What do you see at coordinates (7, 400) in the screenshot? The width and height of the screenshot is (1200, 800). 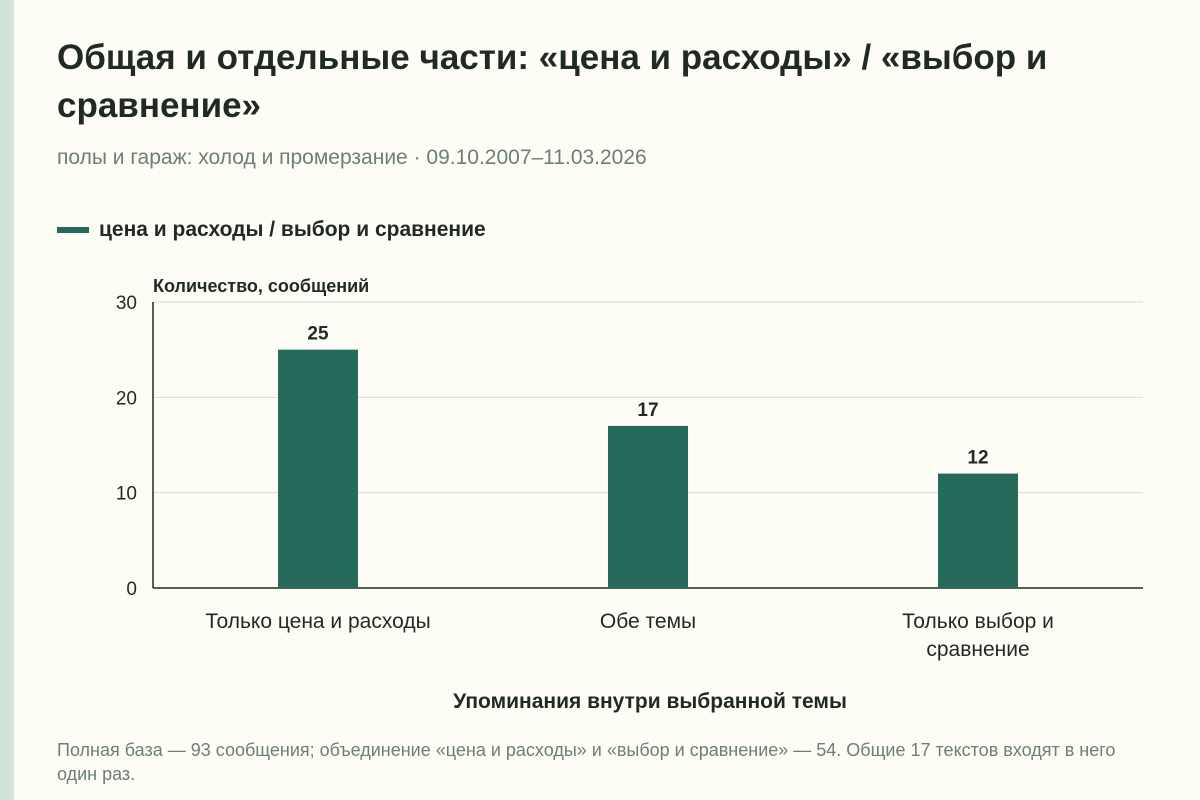 I see `left-accent-bar` at bounding box center [7, 400].